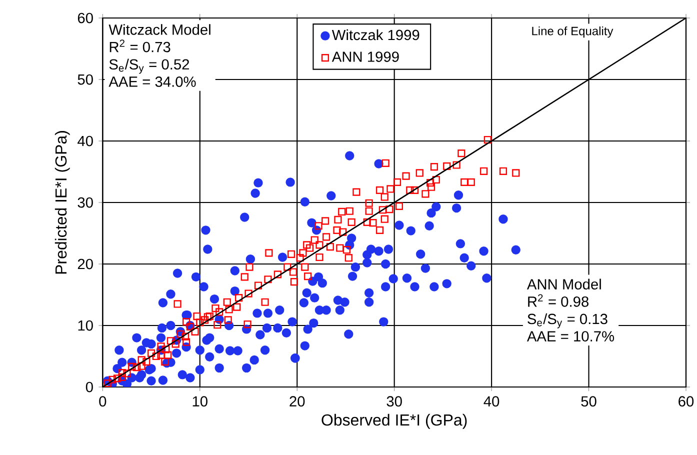  What do you see at coordinates (686, 401) in the screenshot?
I see `x-tick-label: 60` at bounding box center [686, 401].